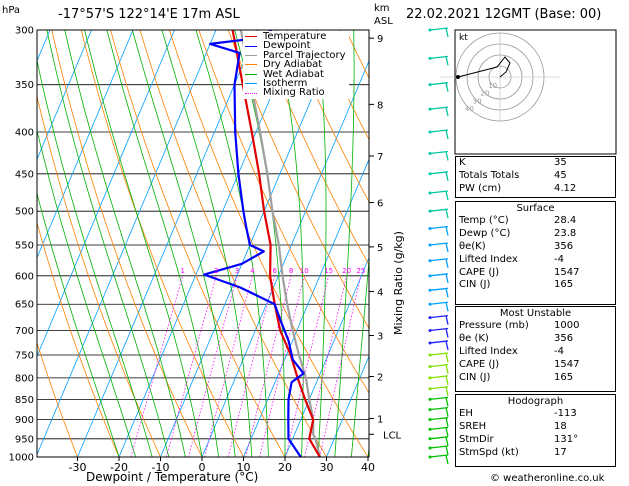 This screenshot has width=629, height=486. Describe the element at coordinates (202, 467) in the screenshot. I see `x-tick-label: 0` at that location.